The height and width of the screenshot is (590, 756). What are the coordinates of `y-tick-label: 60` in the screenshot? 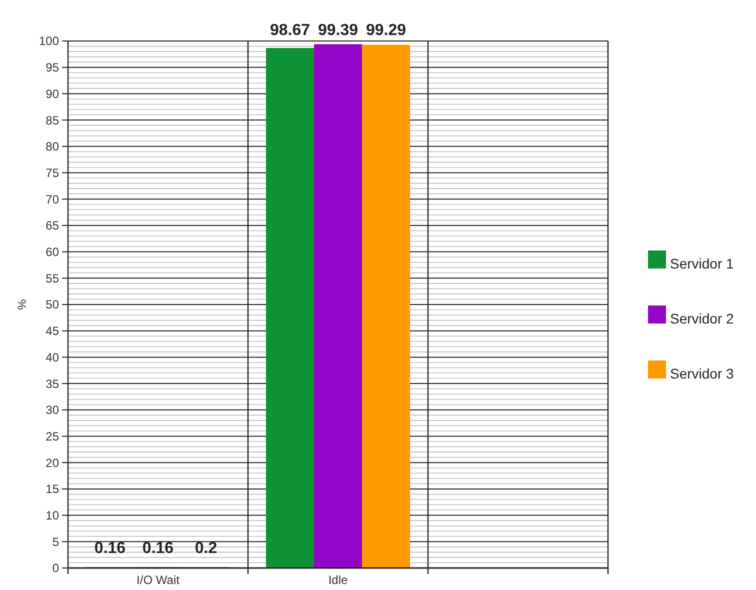 It's located at (53, 252).